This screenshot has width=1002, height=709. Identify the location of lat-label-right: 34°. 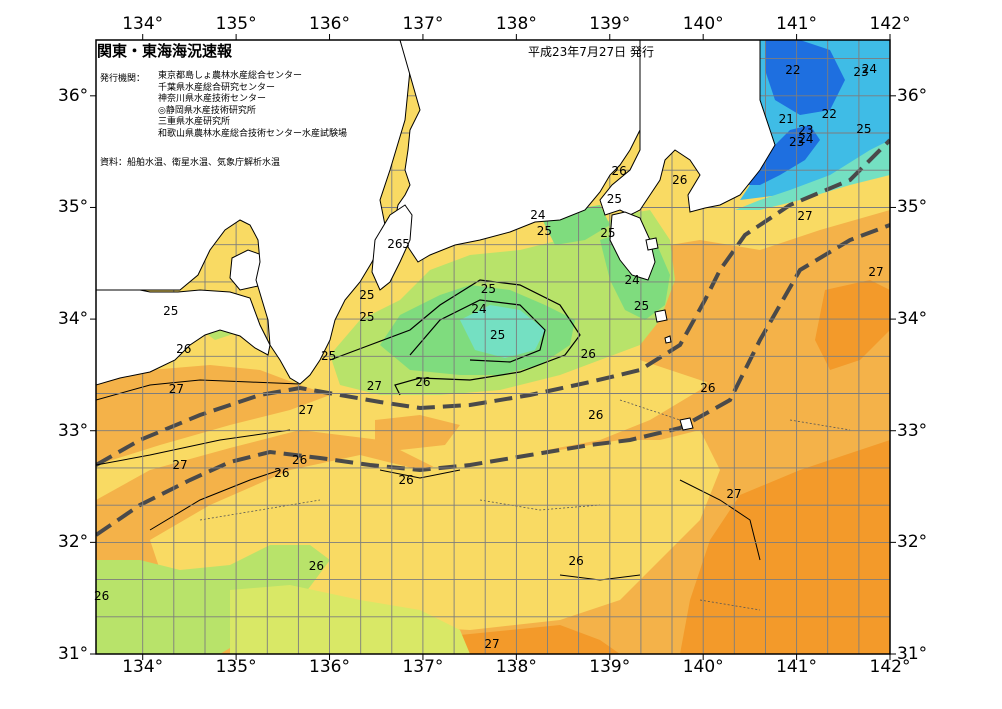
(912, 319).